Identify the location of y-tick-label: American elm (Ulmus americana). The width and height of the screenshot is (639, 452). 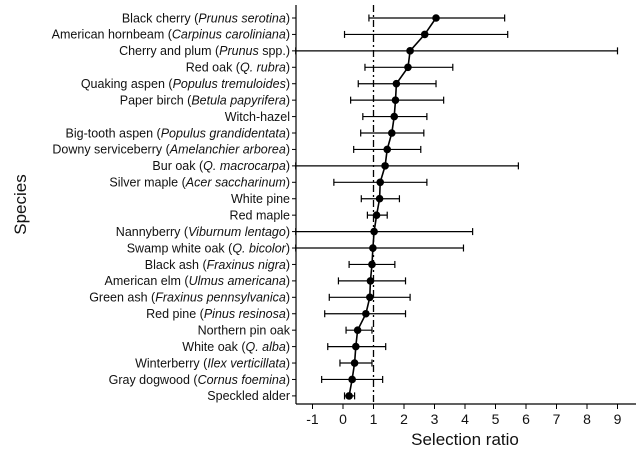
(198, 281).